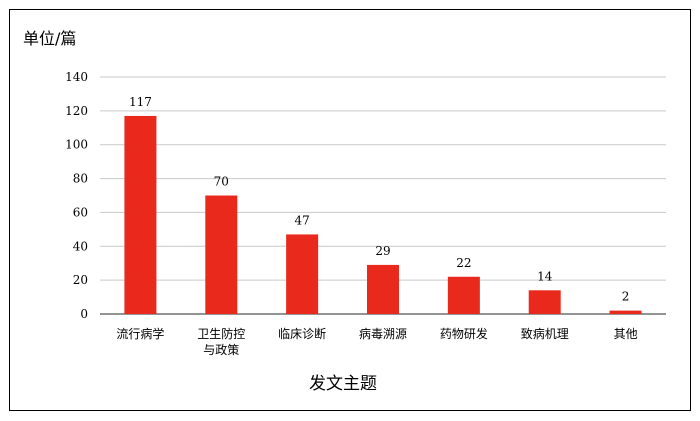  What do you see at coordinates (376, 341) in the screenshot?
I see `x-tick-labels: 流行病学 卫生防控与政策 临床诊断 病毒溯源 药物研发 致病机理 其他` at bounding box center [376, 341].